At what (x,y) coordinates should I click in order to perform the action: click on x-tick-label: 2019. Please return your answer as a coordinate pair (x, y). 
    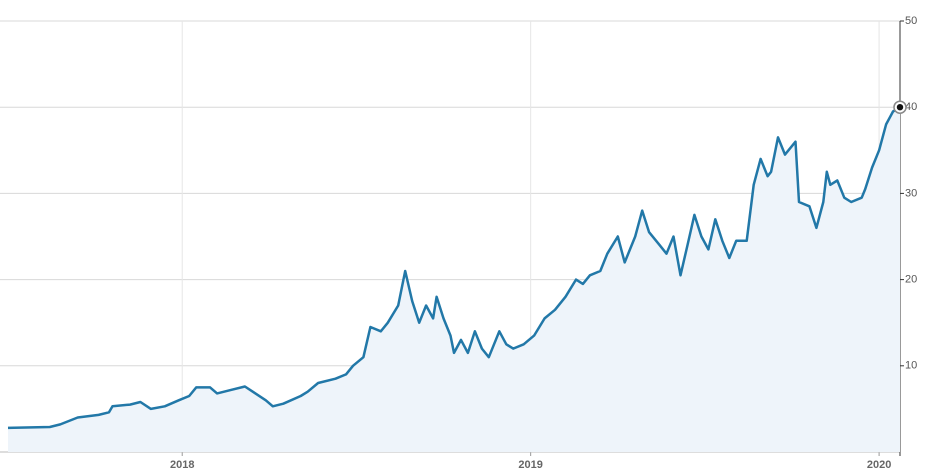
    Looking at the image, I should click on (530, 465).